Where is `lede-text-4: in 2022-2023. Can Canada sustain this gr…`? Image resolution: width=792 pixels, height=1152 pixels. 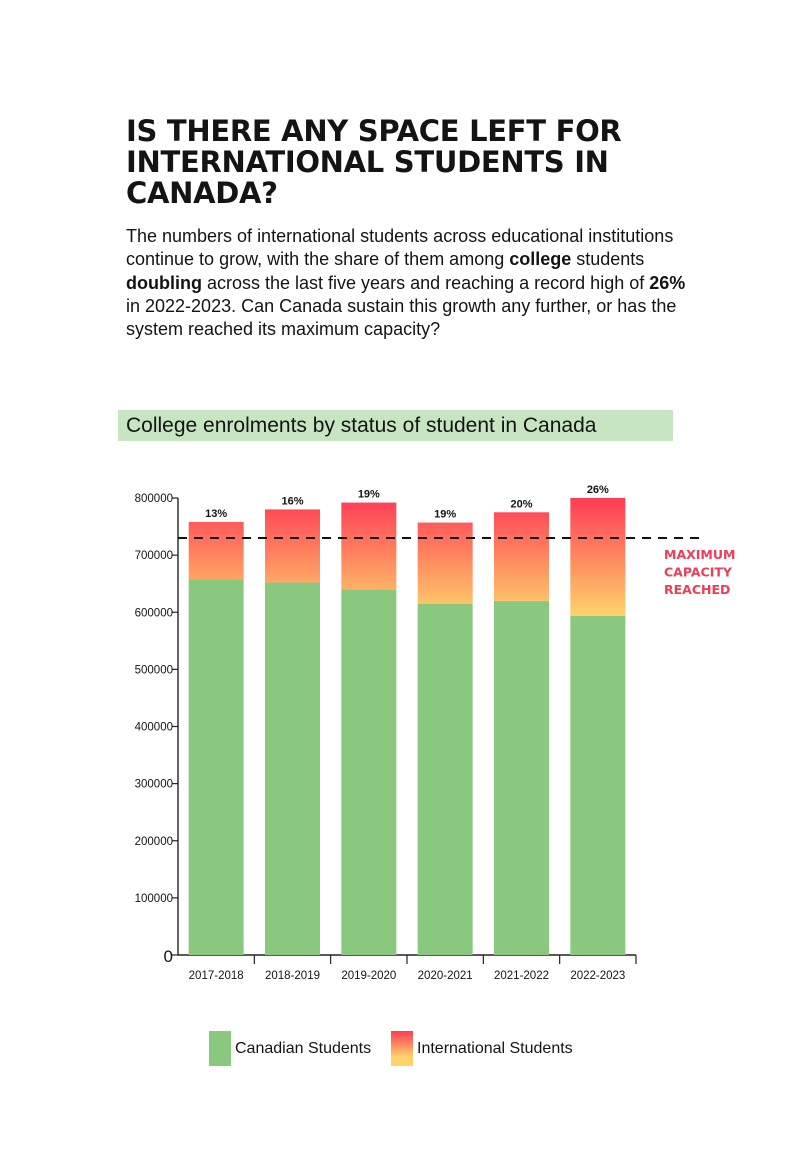
lede-text-4: in 2022-2023. Can Canada sustain this gr… is located at coordinates (401, 317).